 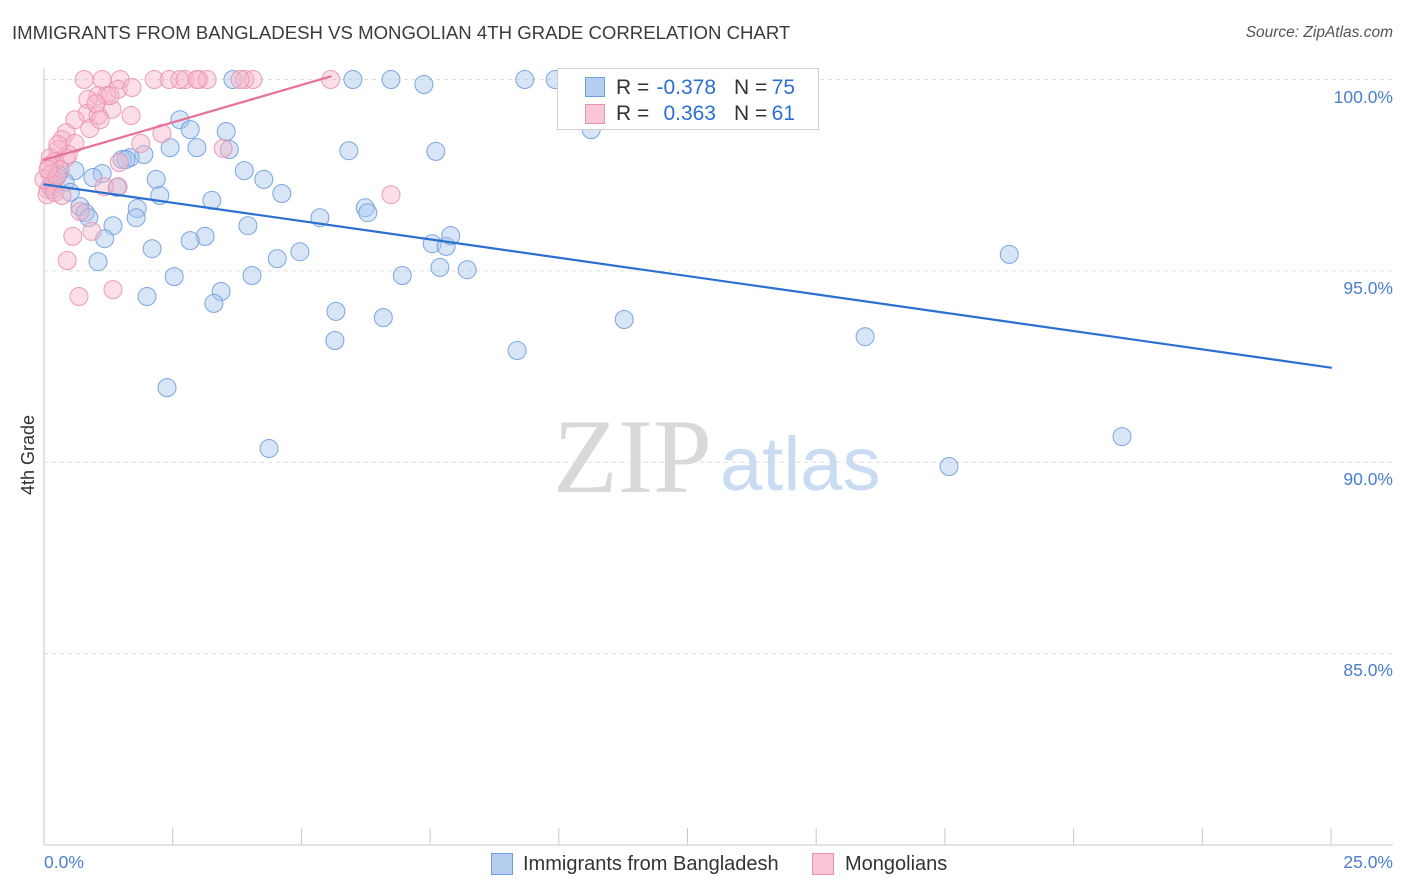 I want to click on mongolian-trend-line, so click(x=187, y=118).